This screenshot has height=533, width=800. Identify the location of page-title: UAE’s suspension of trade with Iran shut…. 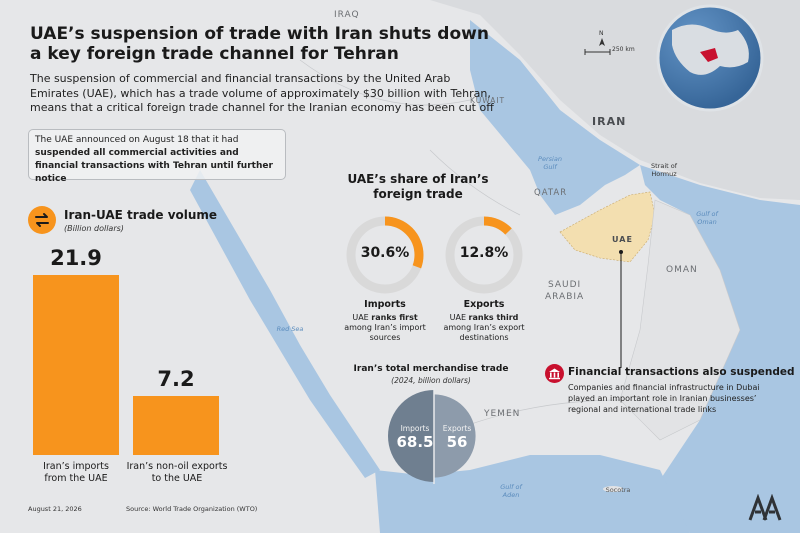
(259, 44).